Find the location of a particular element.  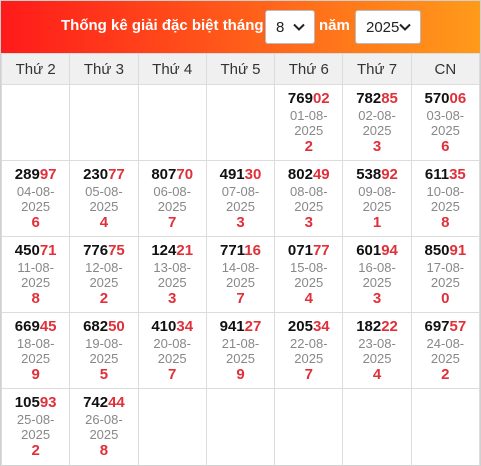

day-cell: 76902 01-08- 2025 2 is located at coordinates (309, 122).